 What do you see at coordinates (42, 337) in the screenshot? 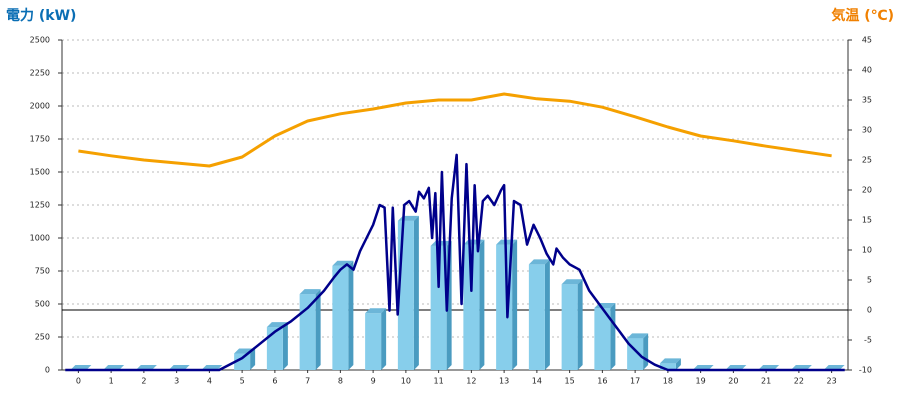
I see `y-tick-label: 250` at bounding box center [42, 337].